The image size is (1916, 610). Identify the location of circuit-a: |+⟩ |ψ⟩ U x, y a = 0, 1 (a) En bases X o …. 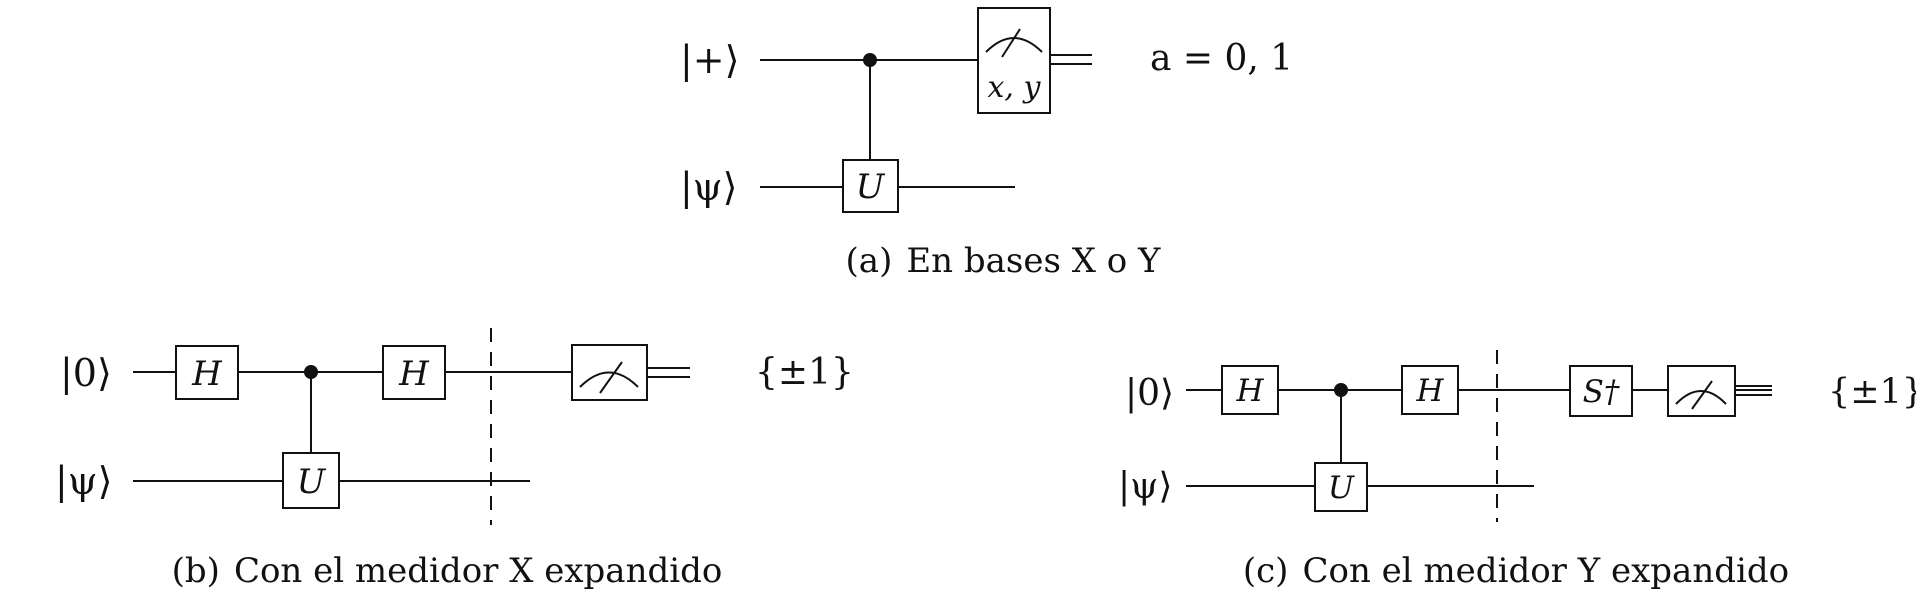
(986, 144).